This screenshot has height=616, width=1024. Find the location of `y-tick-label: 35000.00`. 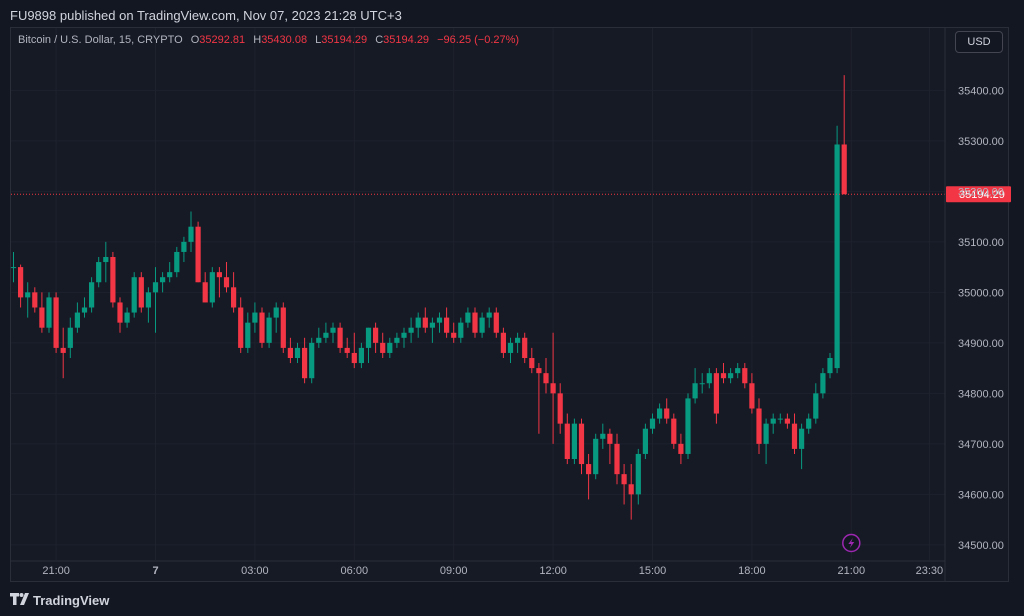

y-tick-label: 35000.00 is located at coordinates (981, 293).